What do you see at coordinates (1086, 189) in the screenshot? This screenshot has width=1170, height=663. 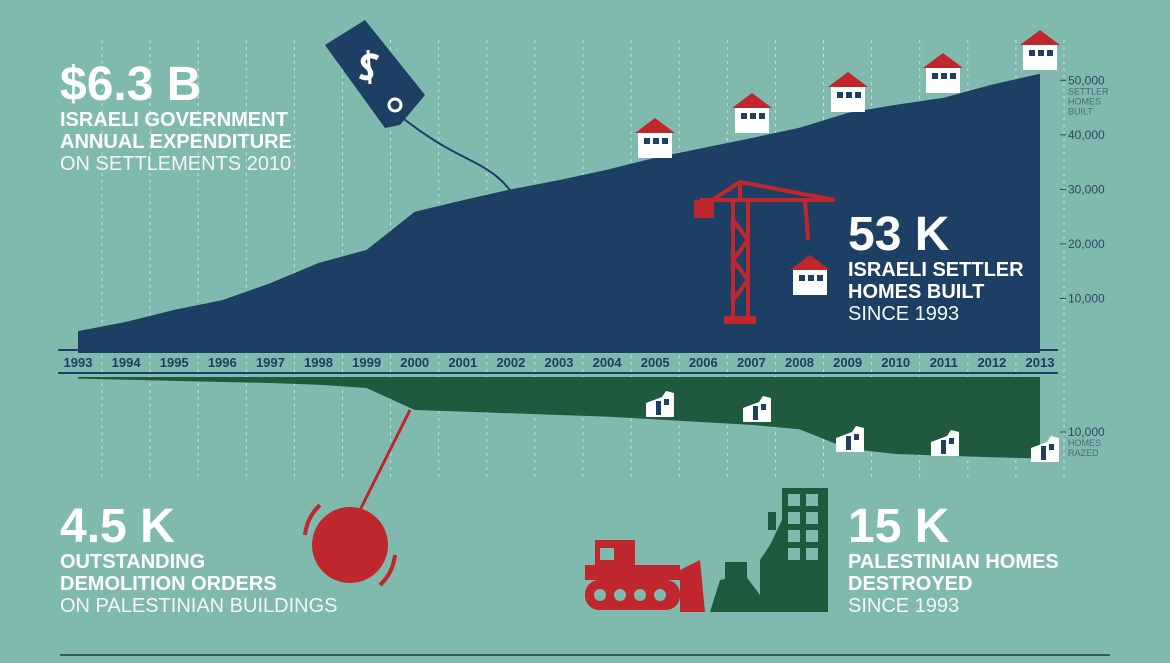 I see `y-tick-label: 30,000` at bounding box center [1086, 189].